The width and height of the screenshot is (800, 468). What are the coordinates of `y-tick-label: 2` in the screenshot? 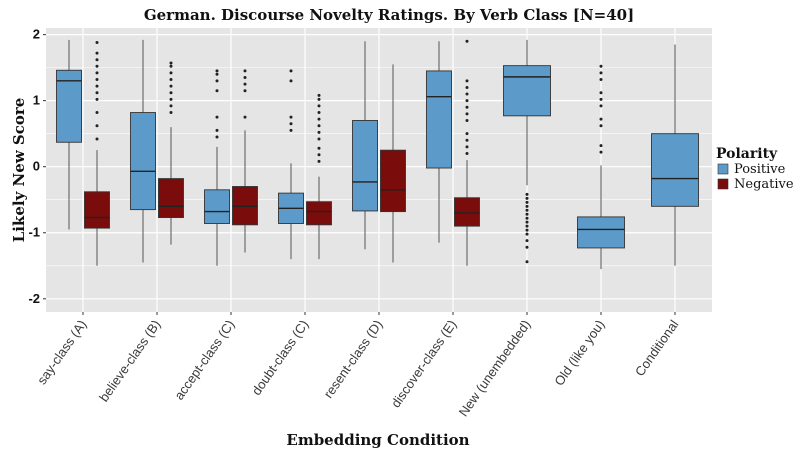 It's located at (36, 34).